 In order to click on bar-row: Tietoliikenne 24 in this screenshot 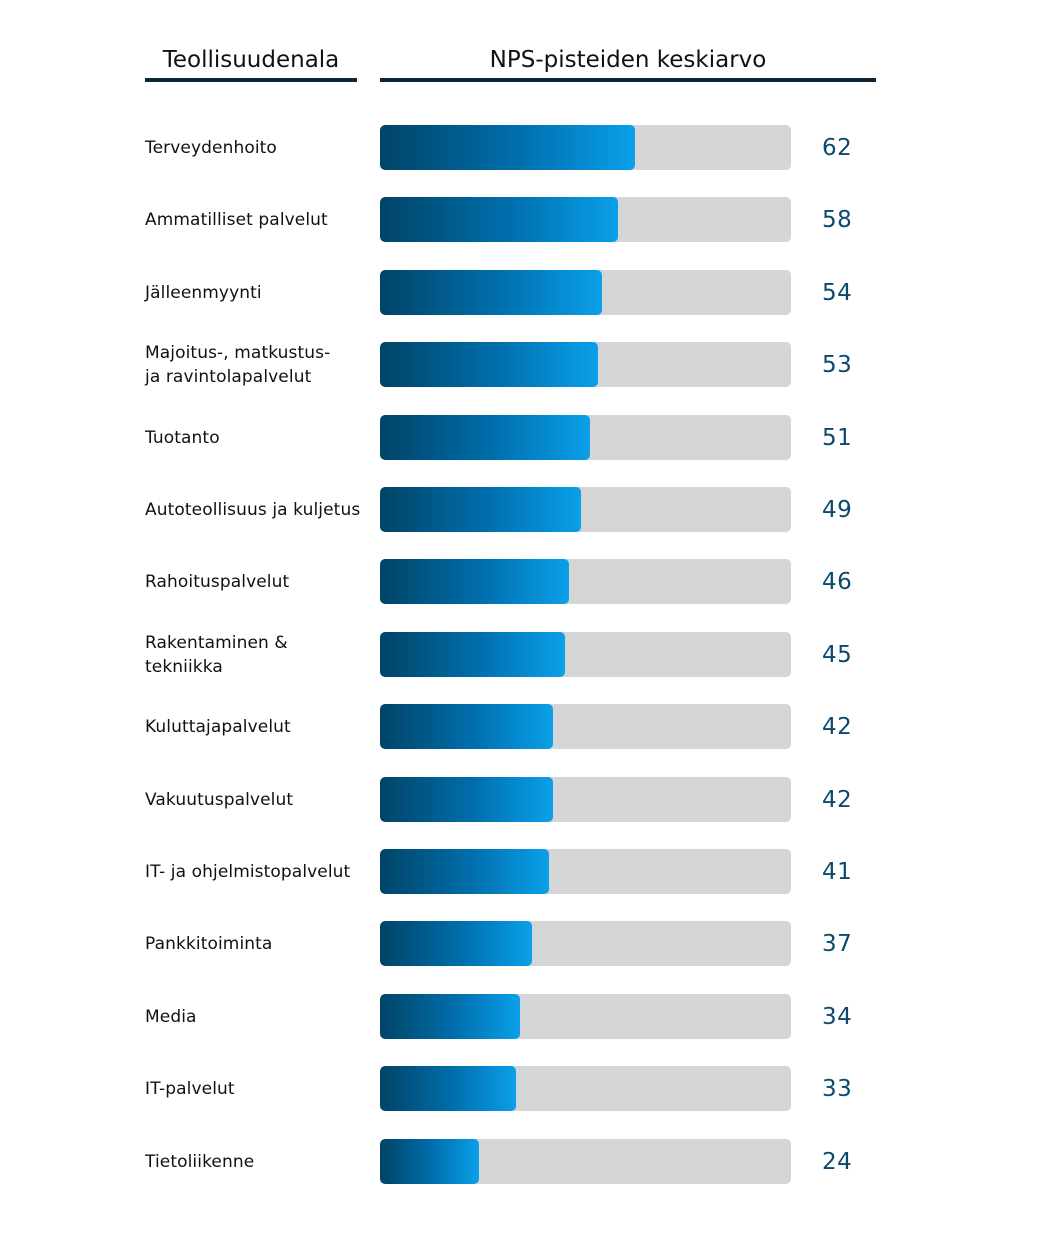, I will do `click(520, 1162)`.